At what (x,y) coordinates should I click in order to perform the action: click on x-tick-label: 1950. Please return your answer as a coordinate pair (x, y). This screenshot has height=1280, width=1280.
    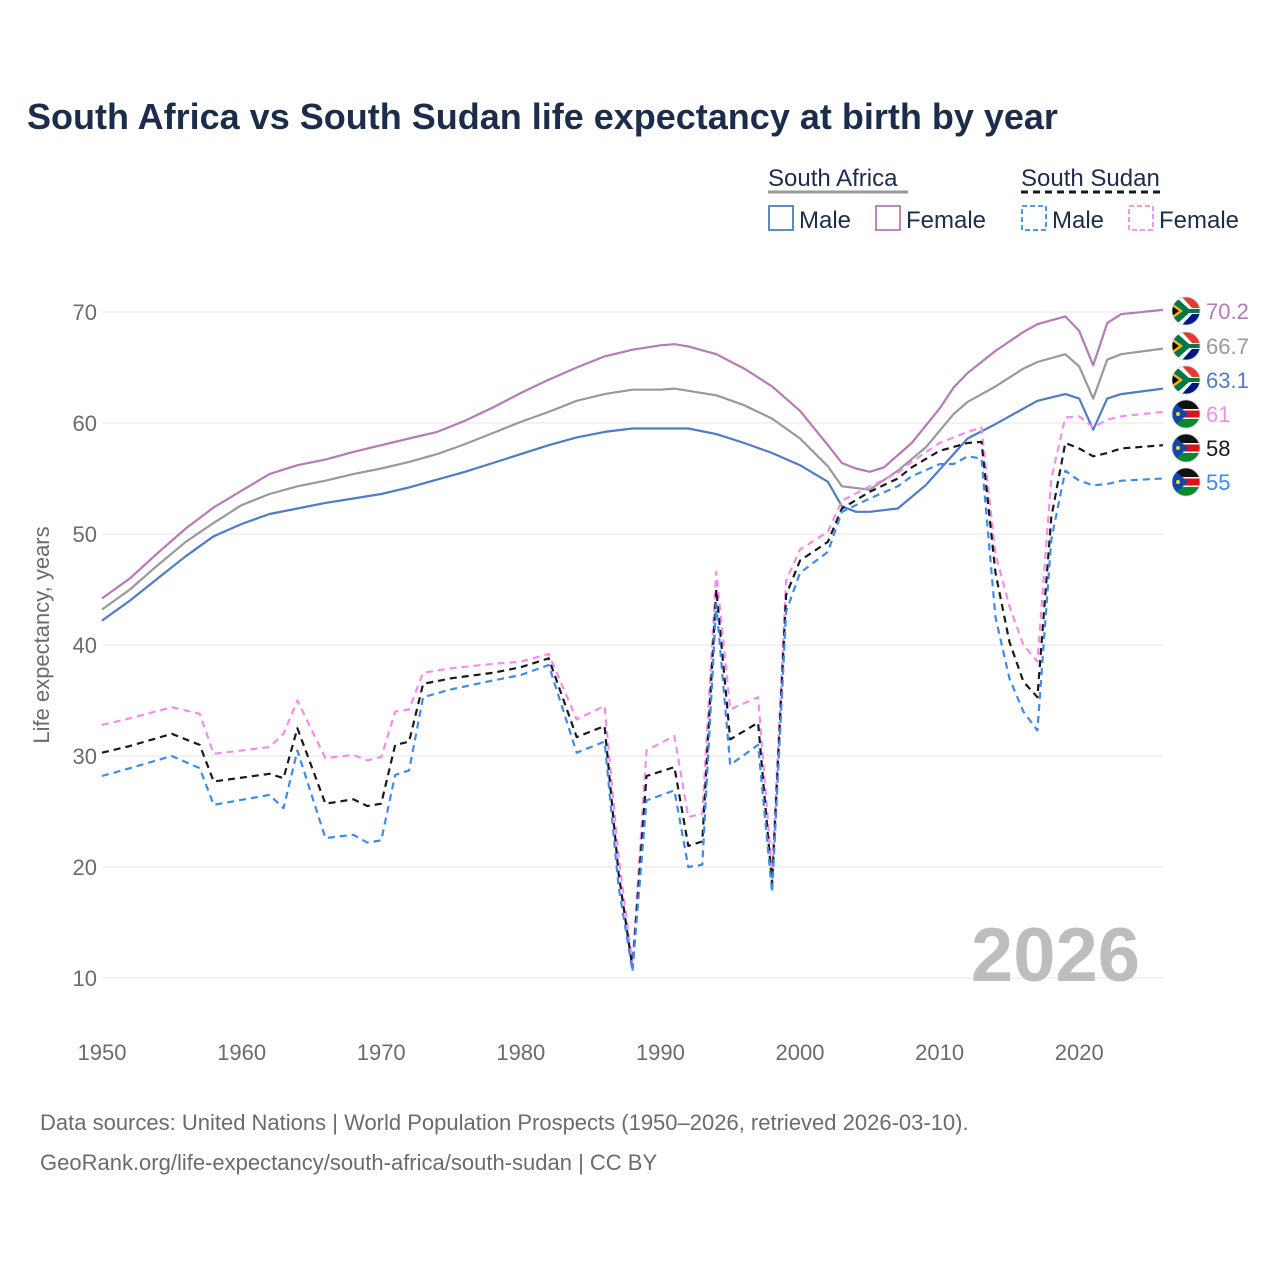
    Looking at the image, I should click on (102, 1052).